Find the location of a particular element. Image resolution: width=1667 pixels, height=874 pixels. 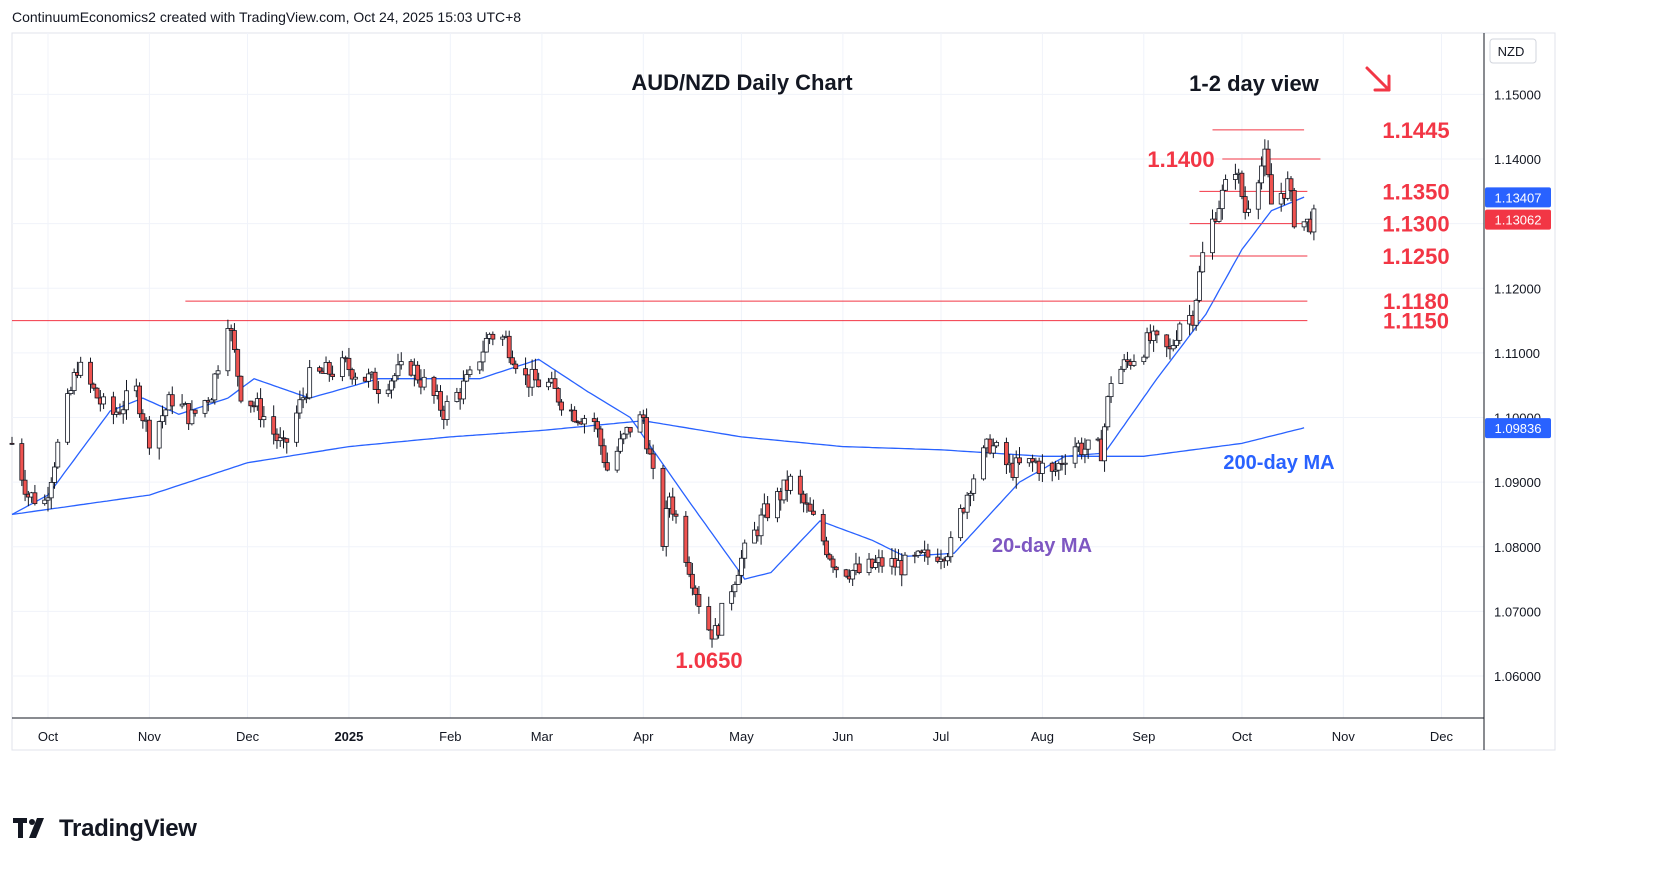

level-label: 1.1180 is located at coordinates (1416, 301).